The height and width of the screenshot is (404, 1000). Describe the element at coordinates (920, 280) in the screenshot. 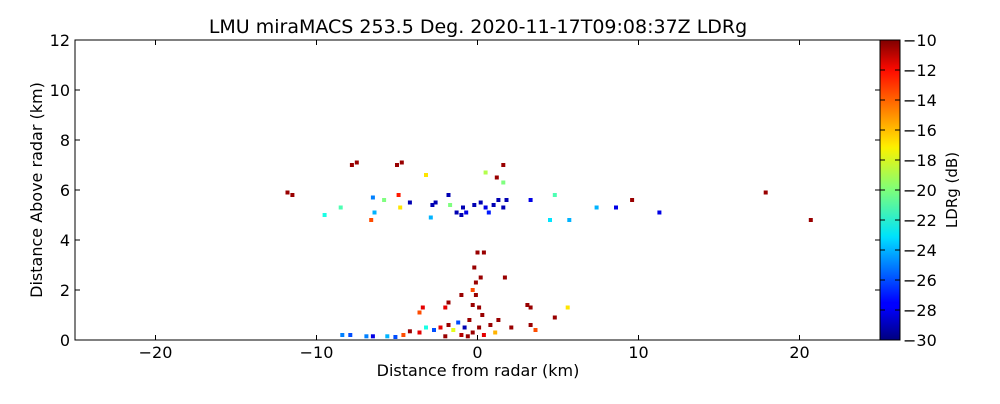

I see `colorbar-tick-label: −26` at that location.